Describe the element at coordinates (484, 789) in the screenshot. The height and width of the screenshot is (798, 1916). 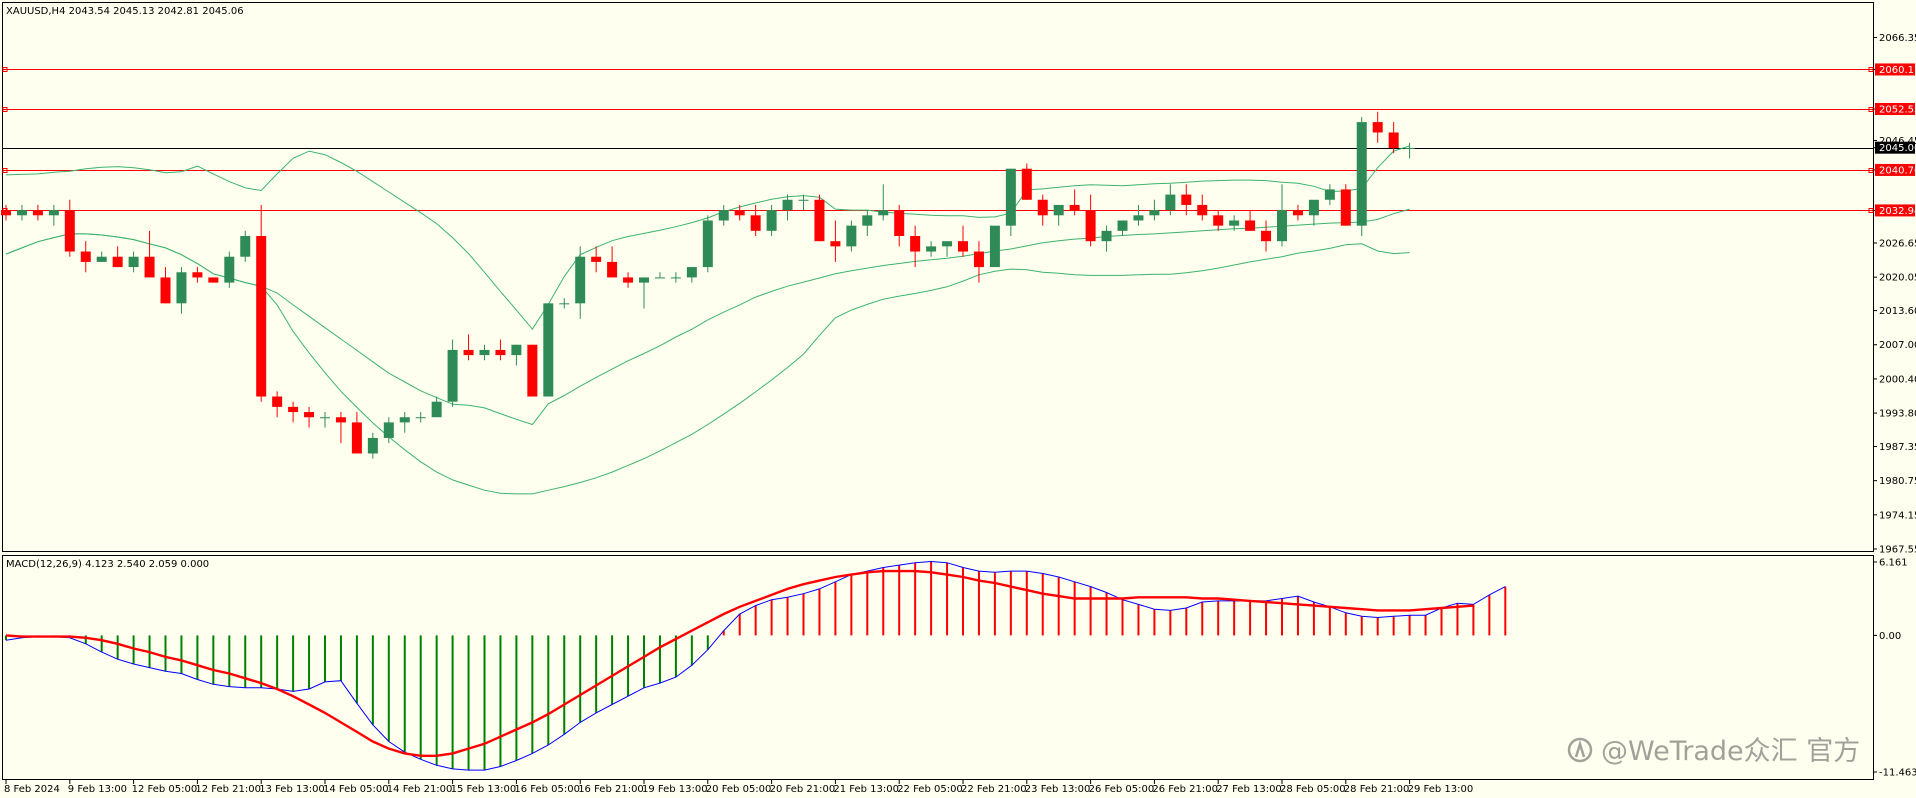
I see `time-tick-label-7: 15 Feb 13:00` at that location.